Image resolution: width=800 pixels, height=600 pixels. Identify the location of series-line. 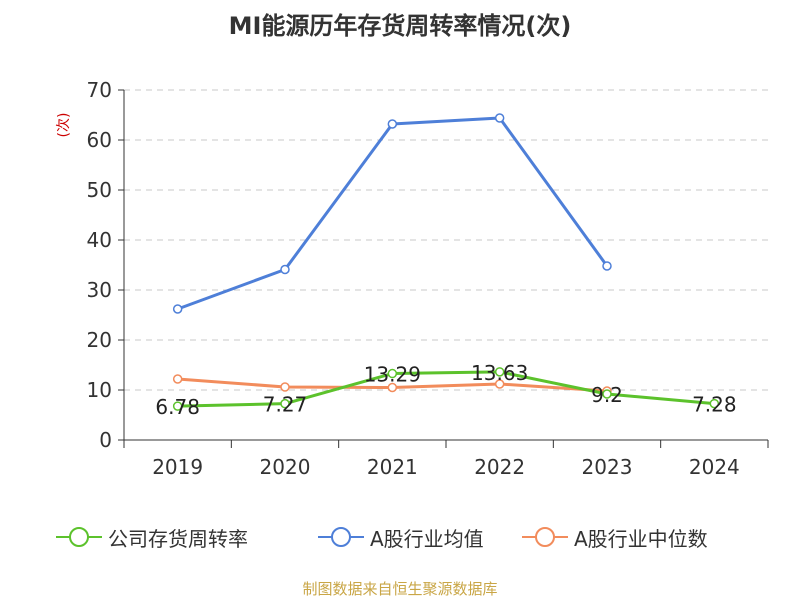
(446, 389).